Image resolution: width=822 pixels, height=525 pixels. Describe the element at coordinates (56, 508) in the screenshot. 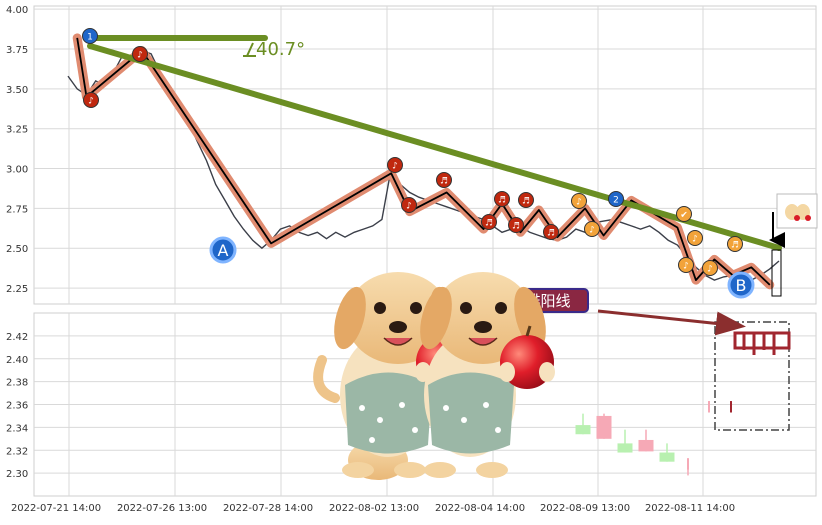

I see `x-tick-label: 2022-07-21 14:00` at that location.